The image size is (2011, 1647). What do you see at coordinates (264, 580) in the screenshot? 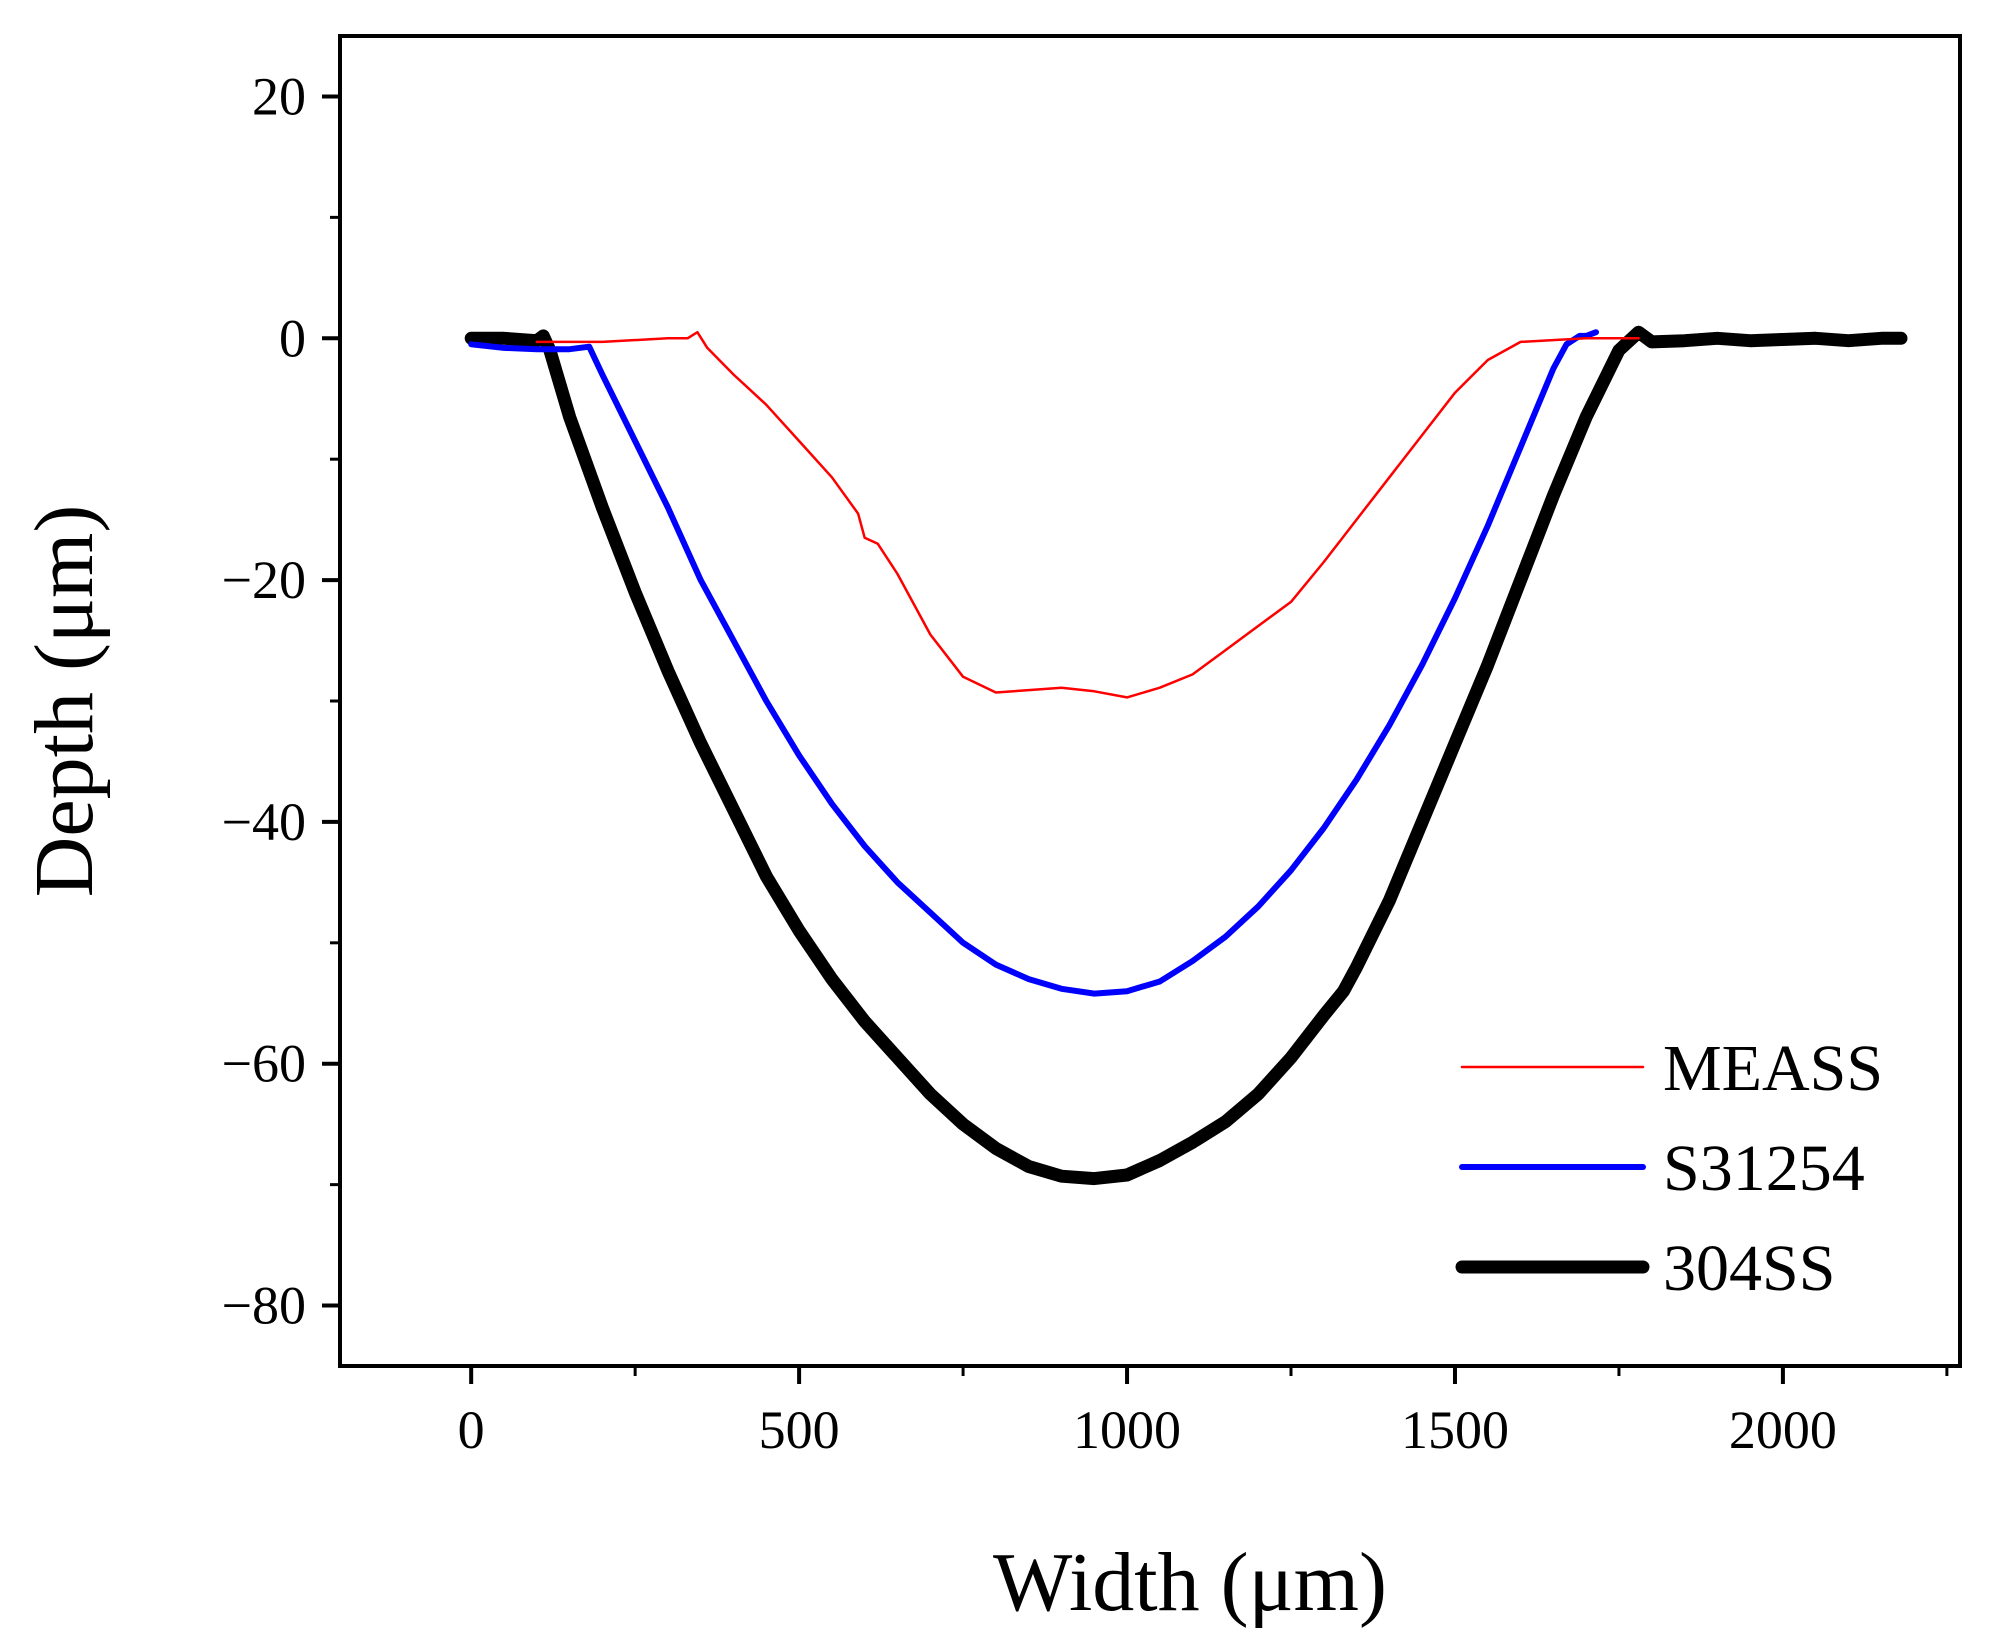
I see `y-tick-label: −20` at bounding box center [264, 580].